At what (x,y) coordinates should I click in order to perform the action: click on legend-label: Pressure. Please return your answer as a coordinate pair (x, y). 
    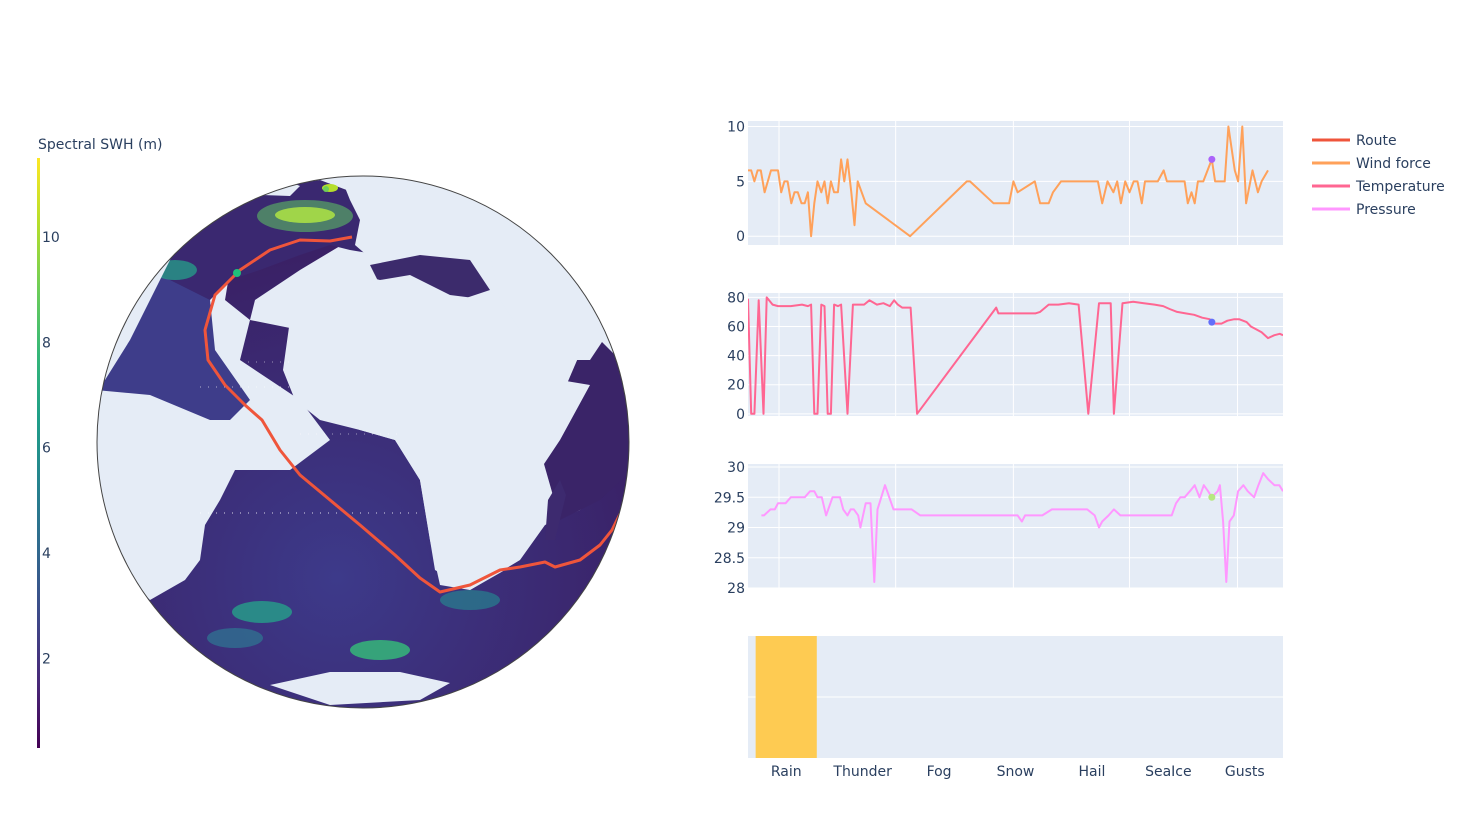
    Looking at the image, I should click on (1386, 210).